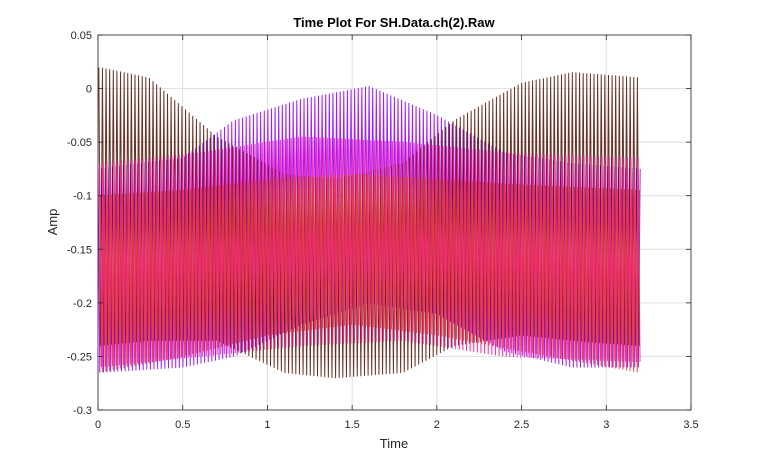  I want to click on y-axis-label: Amp, so click(52, 222).